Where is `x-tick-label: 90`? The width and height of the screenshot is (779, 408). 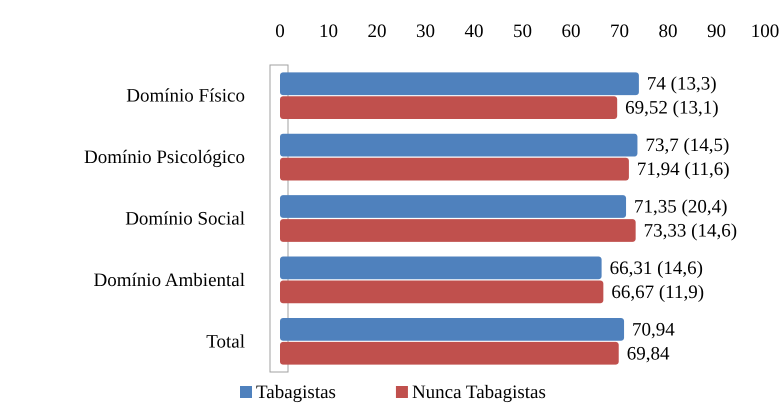
x-tick-label: 90 is located at coordinates (716, 31).